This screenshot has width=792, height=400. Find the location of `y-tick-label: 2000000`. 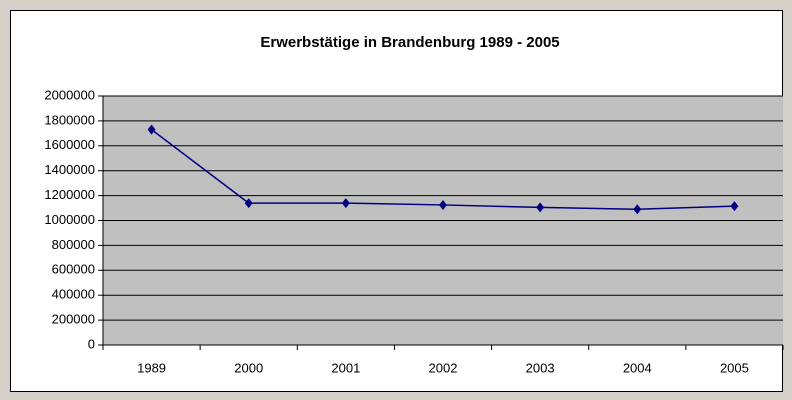

y-tick-label: 2000000 is located at coordinates (69, 94).